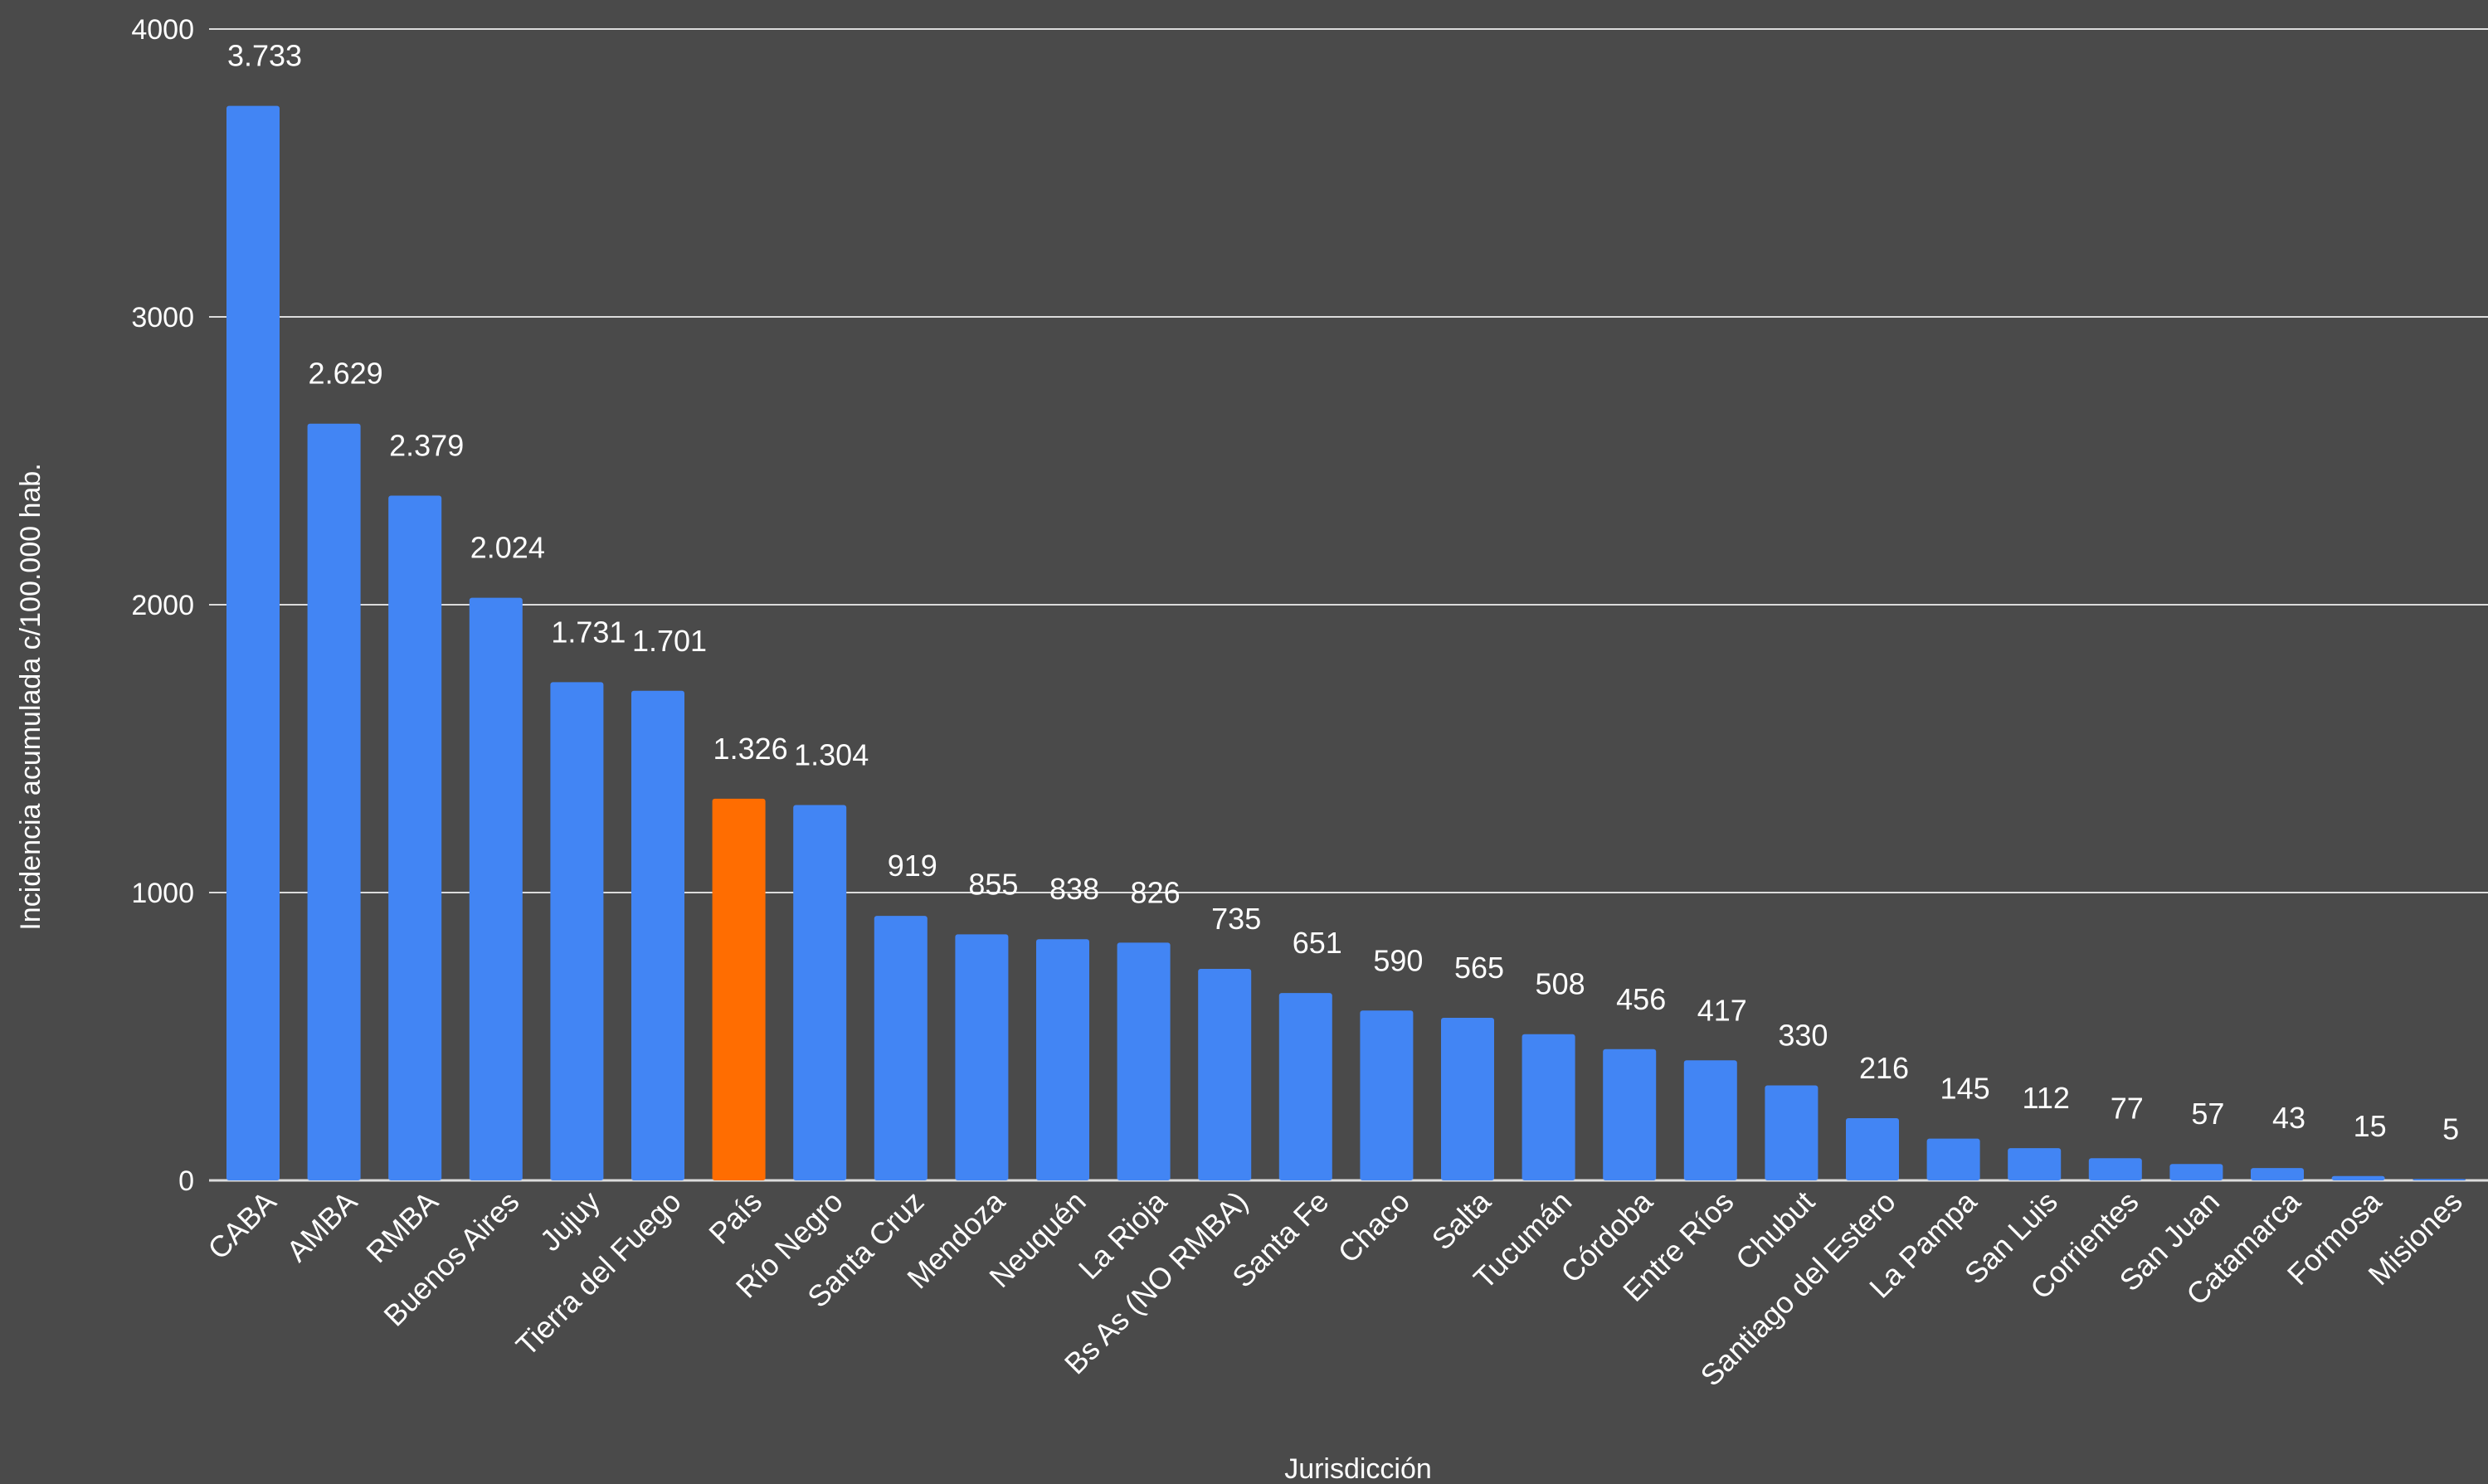  I want to click on data-label: 77, so click(2127, 1108).